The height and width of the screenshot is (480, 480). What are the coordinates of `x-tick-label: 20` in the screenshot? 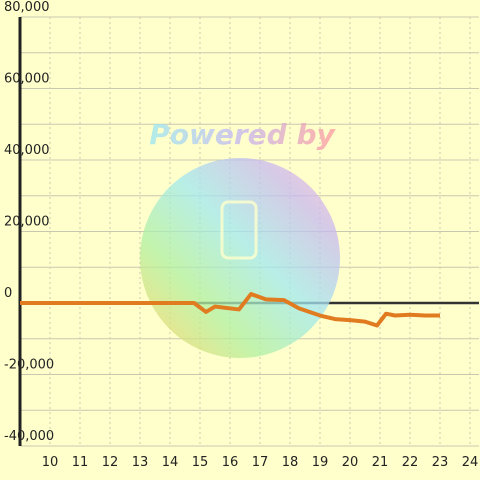 It's located at (350, 462).